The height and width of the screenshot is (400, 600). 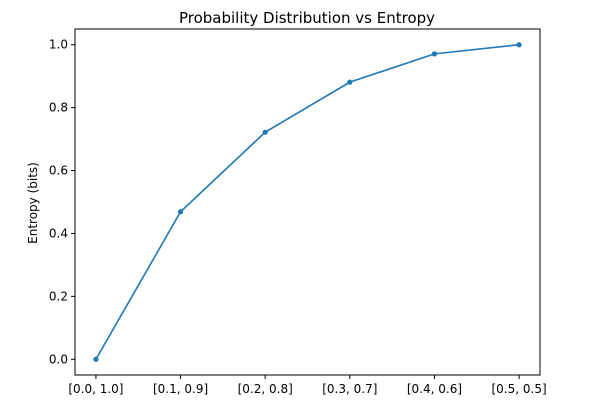 What do you see at coordinates (58, 45) in the screenshot?
I see `y-tick-label: 1.0` at bounding box center [58, 45].